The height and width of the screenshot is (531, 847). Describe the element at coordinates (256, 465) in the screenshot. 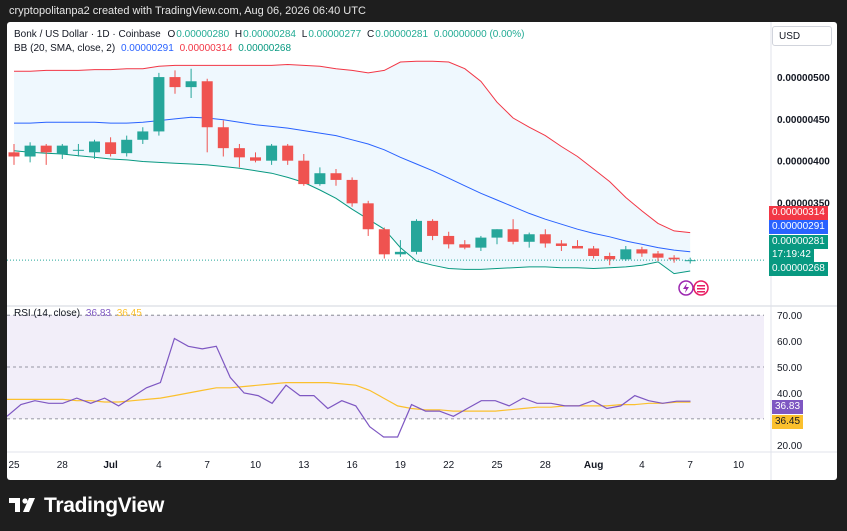

I see `time-axis-tick: 10` at that location.